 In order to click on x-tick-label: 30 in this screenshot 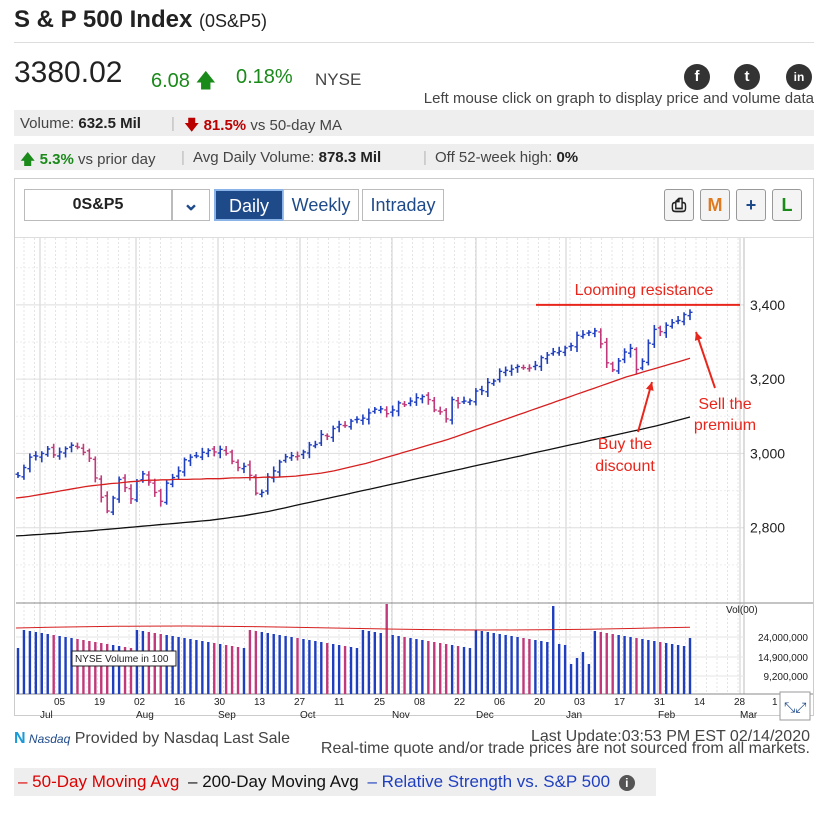, I will do `click(220, 702)`.